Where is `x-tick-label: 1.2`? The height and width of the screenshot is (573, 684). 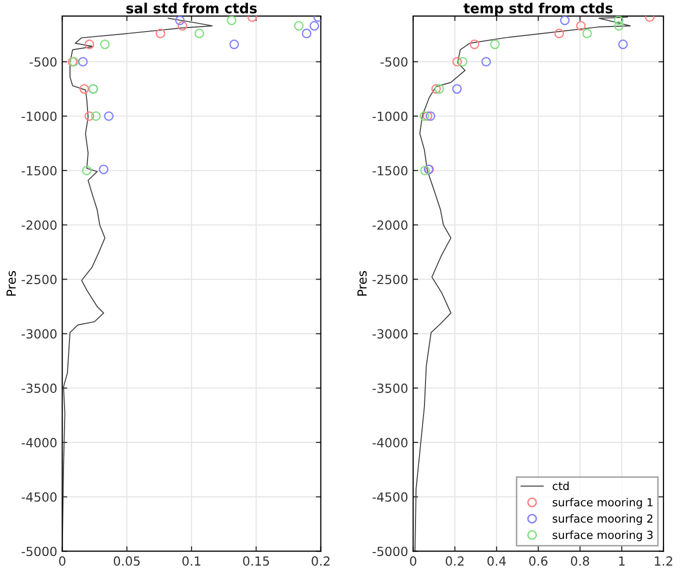 x-tick-label: 1.2 is located at coordinates (663, 561).